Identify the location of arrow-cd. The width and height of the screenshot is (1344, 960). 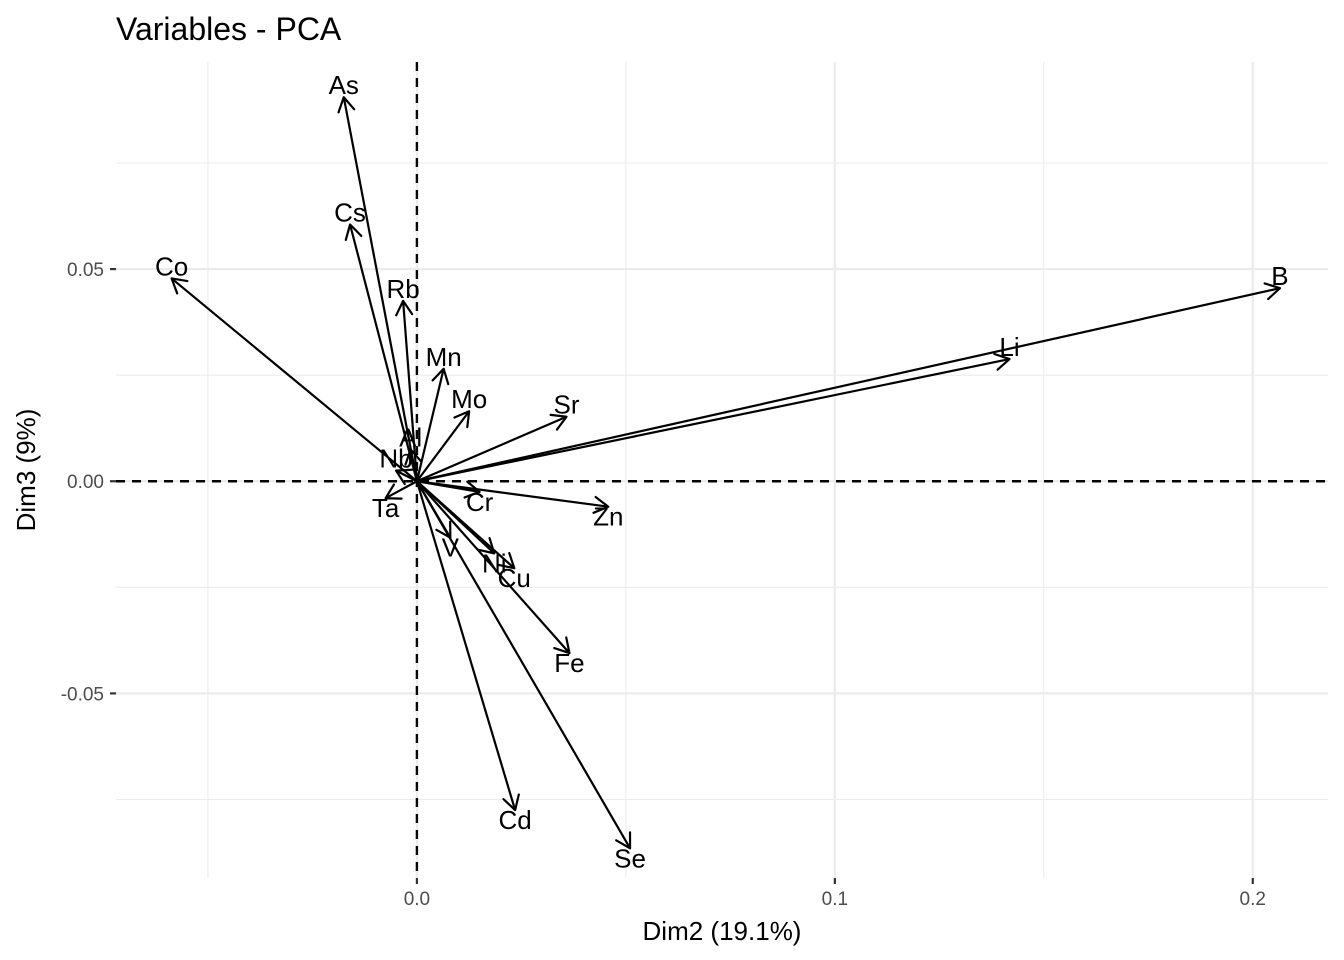
(467, 646).